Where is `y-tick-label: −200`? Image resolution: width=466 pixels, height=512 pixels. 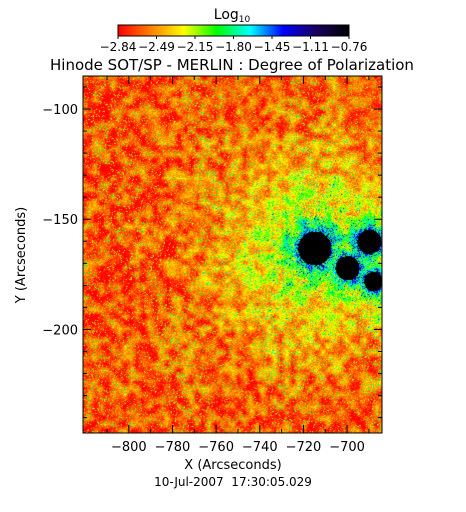 y-tick-label: −200 is located at coordinates (60, 330).